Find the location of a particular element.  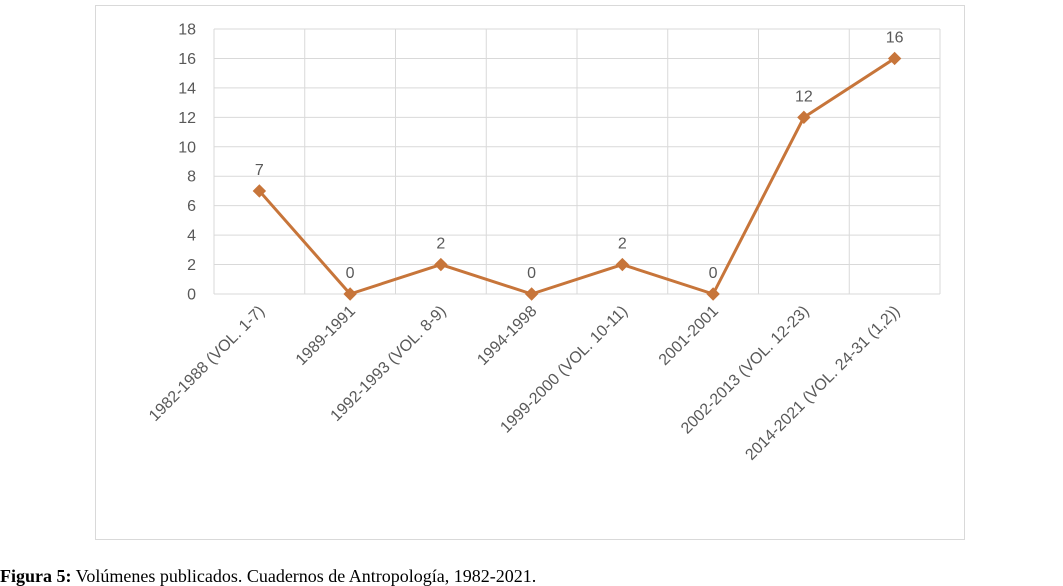

y-tick-label: 16 is located at coordinates (187, 59).